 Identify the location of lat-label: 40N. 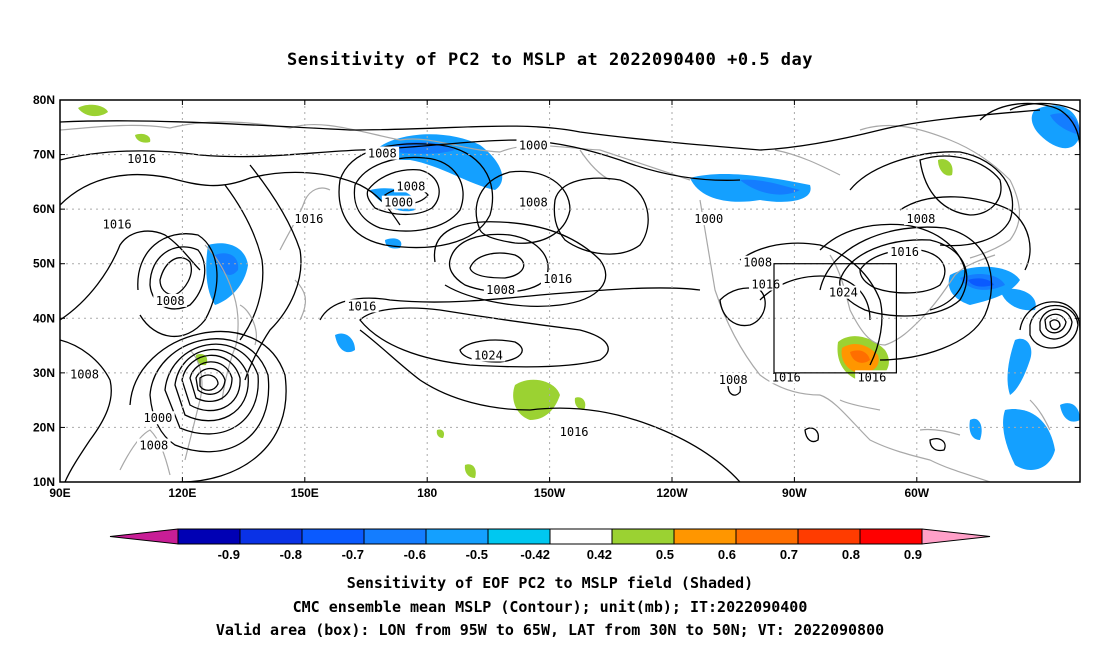
(44, 318).